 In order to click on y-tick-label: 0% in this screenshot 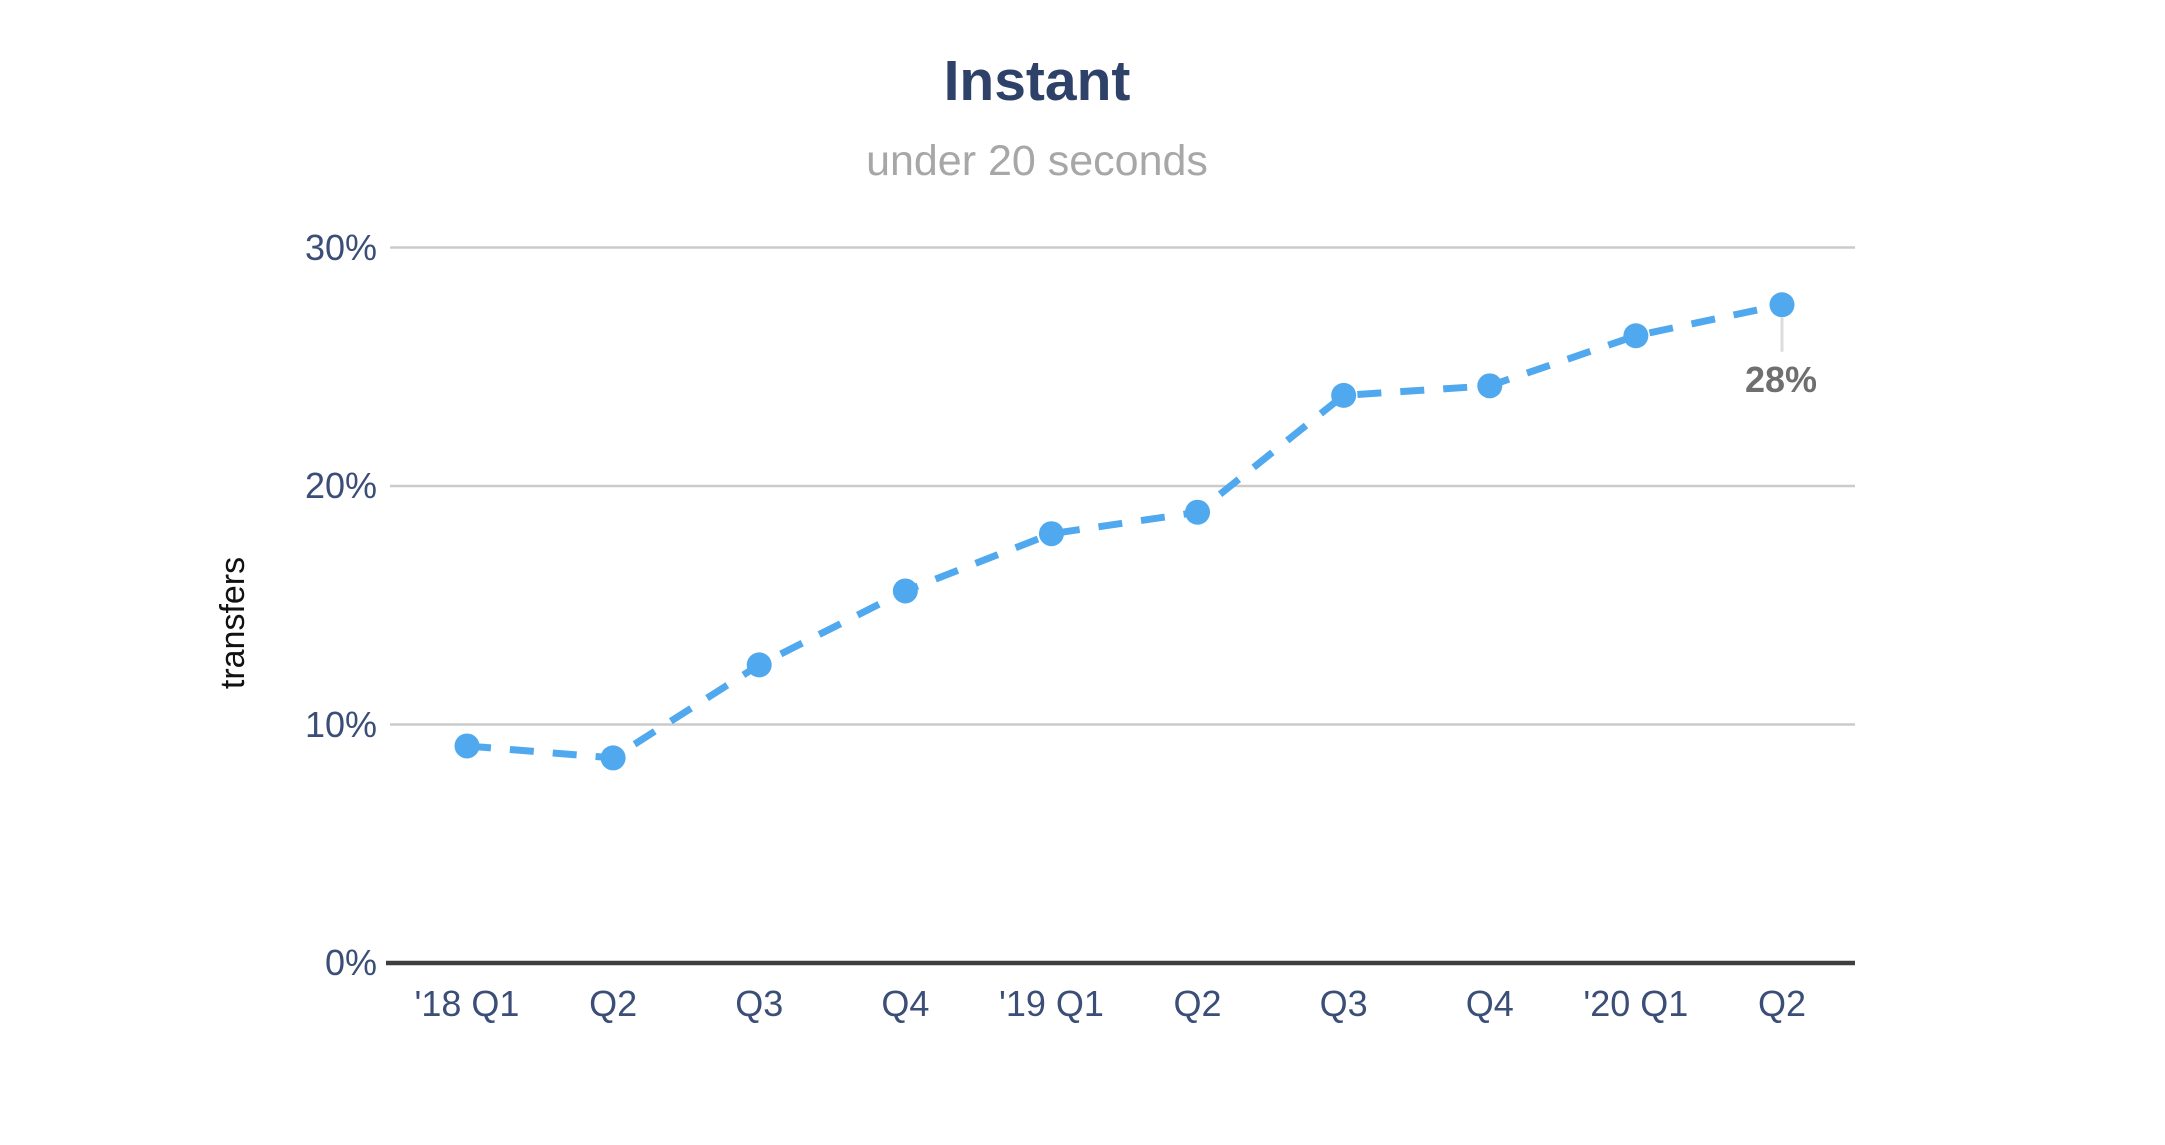, I will do `click(350, 962)`.